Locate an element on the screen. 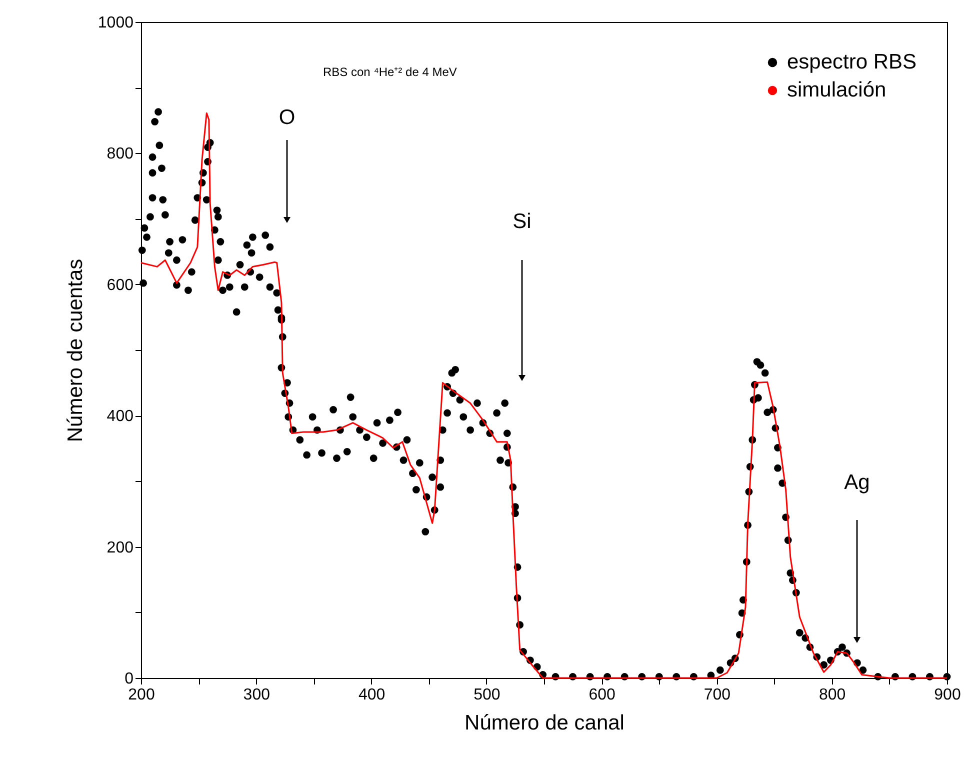 This screenshot has height=772, width=969. x-axis-title: Número de canal is located at coordinates (544, 723).